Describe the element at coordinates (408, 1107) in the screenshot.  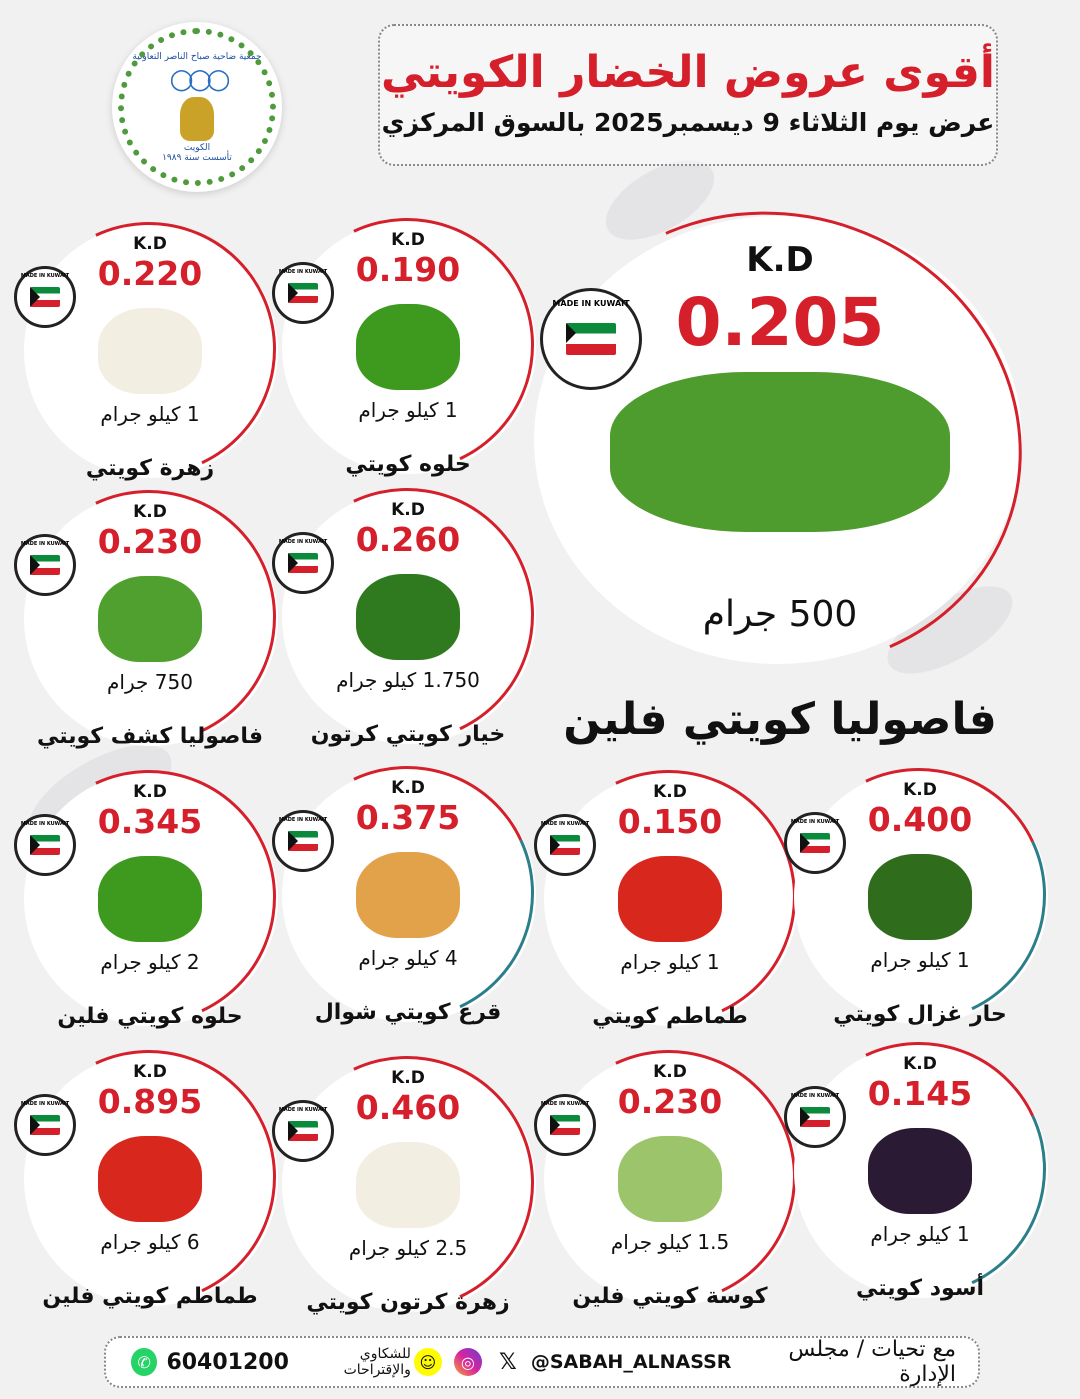
I see `product-price: 0.460` at that location.